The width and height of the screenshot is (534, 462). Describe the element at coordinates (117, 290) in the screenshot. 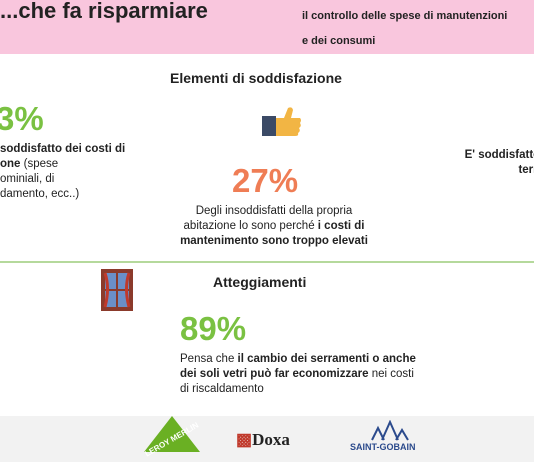

I see `window-icon` at that location.